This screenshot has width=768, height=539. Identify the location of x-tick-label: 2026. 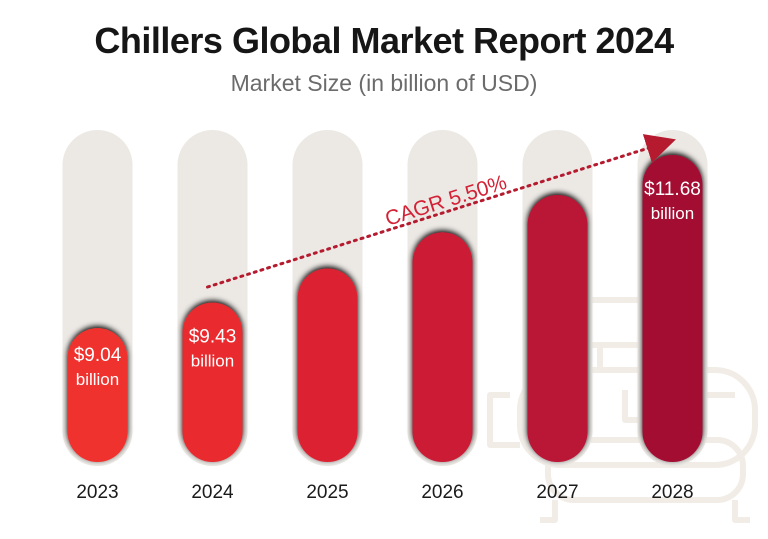
(442, 492).